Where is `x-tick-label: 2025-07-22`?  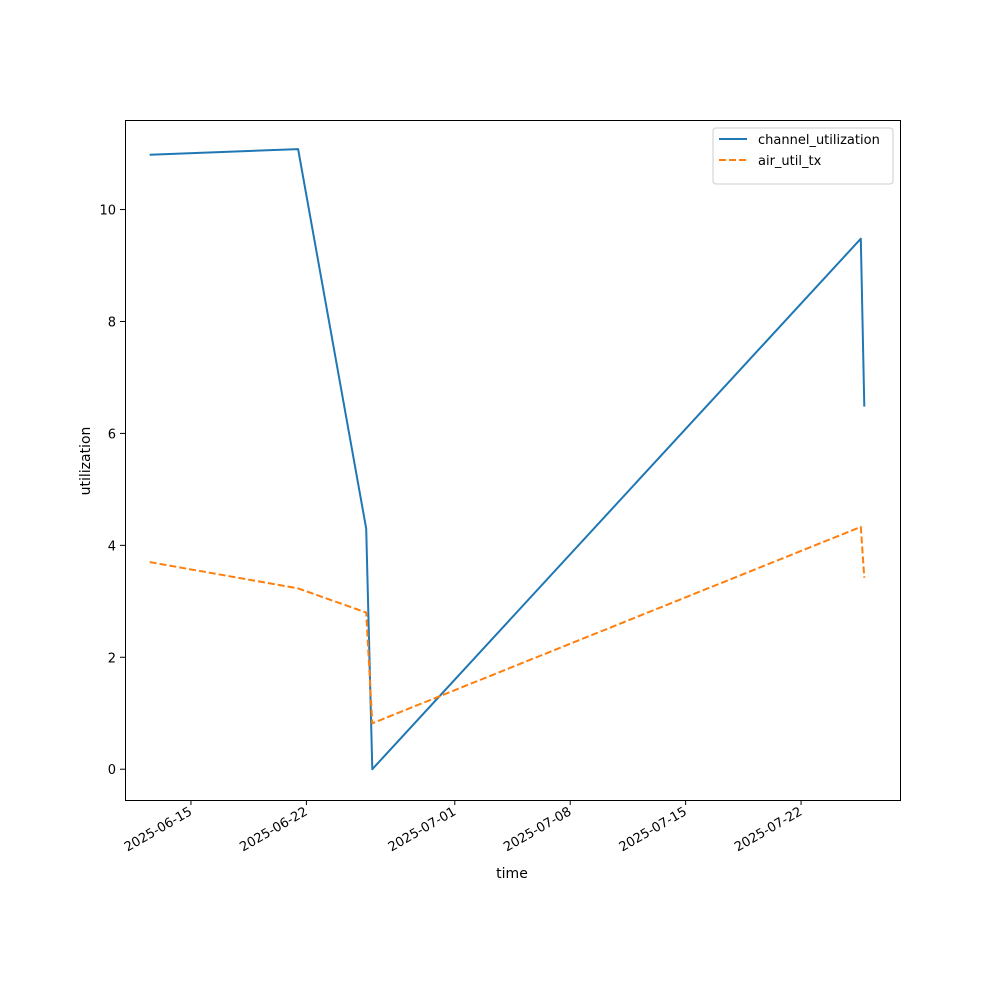
x-tick-label: 2025-07-22 is located at coordinates (768, 829).